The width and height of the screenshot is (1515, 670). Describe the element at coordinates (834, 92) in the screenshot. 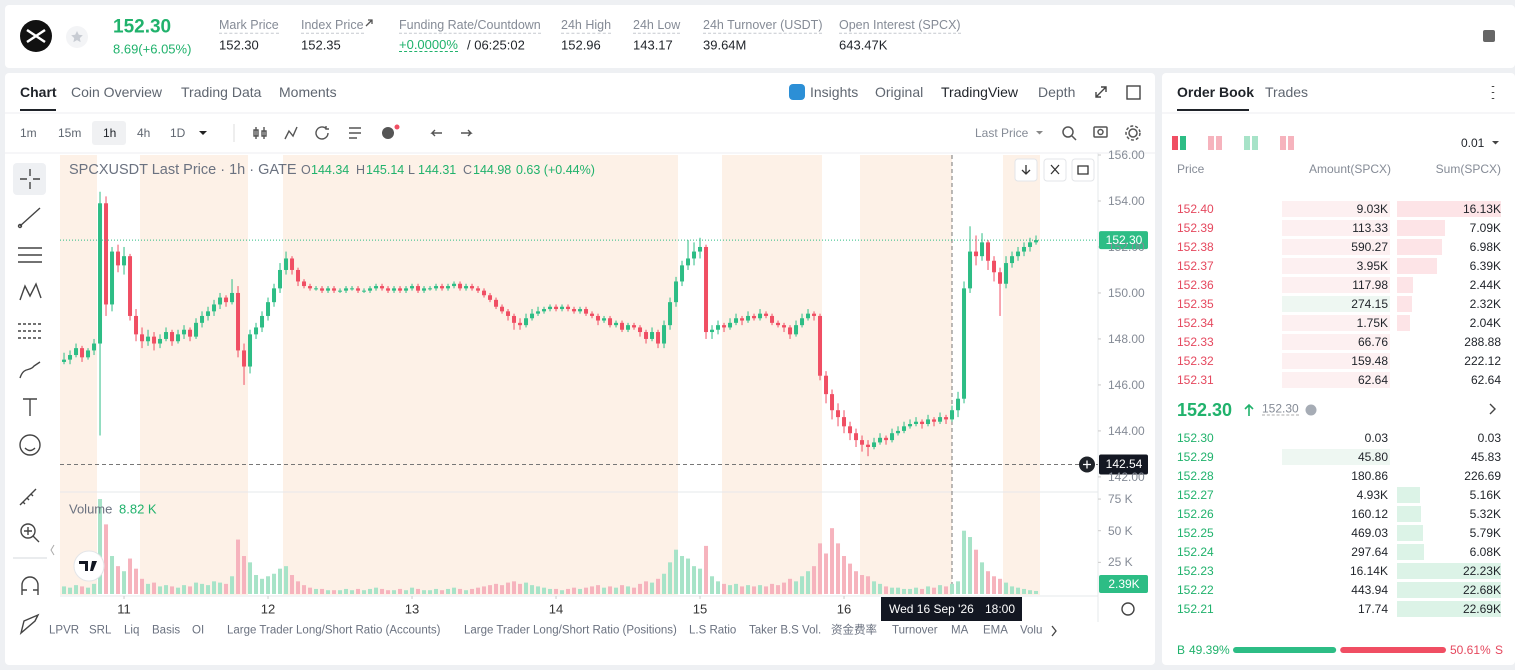

I see `view-option: Insights` at that location.